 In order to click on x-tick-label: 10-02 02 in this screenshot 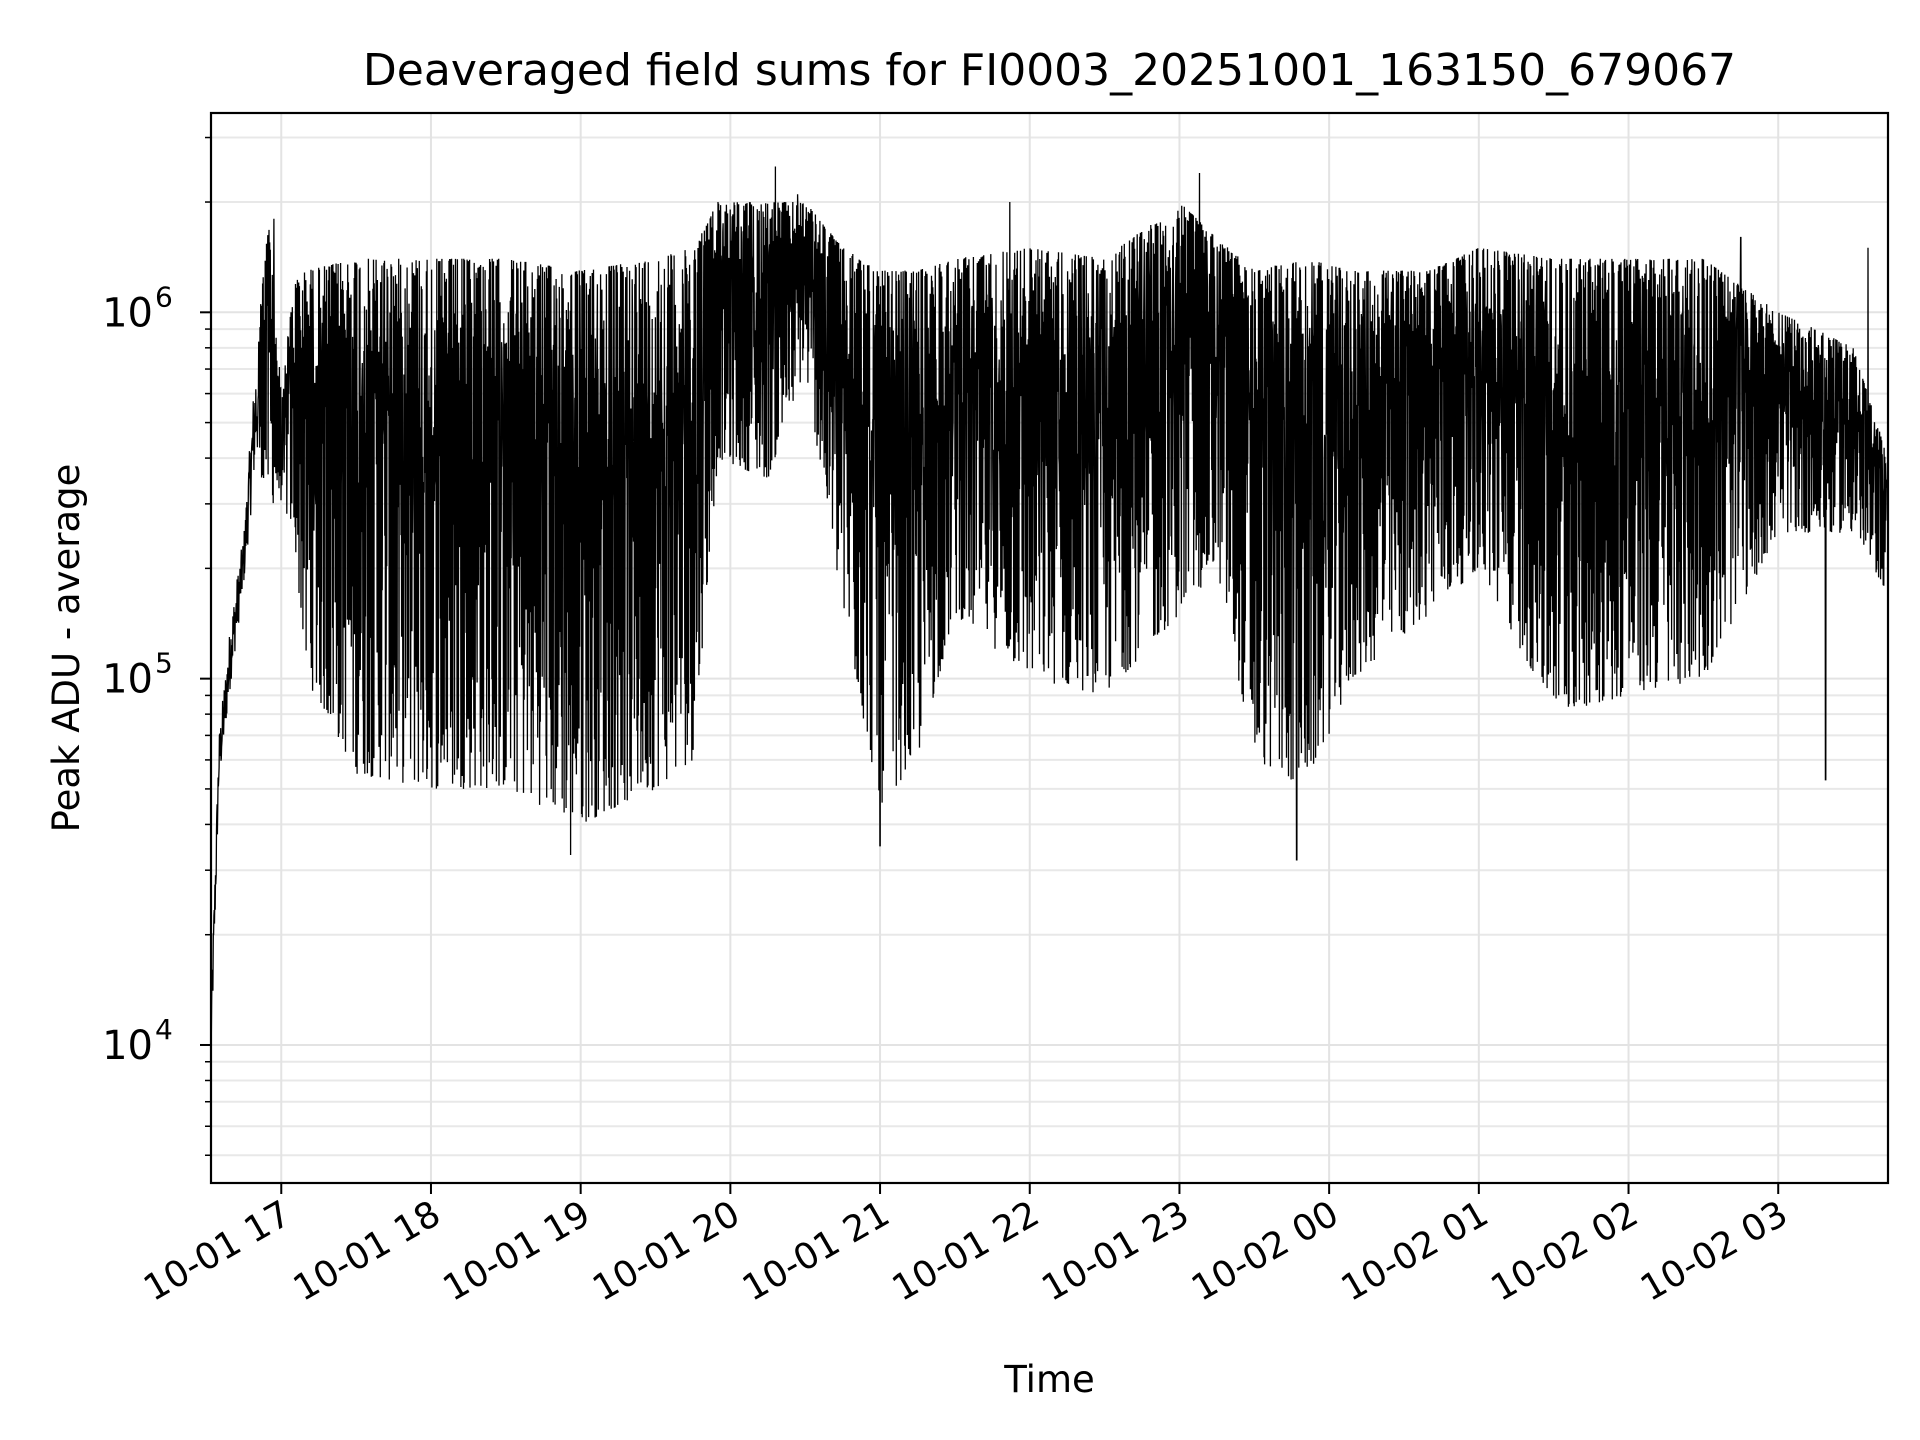, I will do `click(1564, 1251)`.